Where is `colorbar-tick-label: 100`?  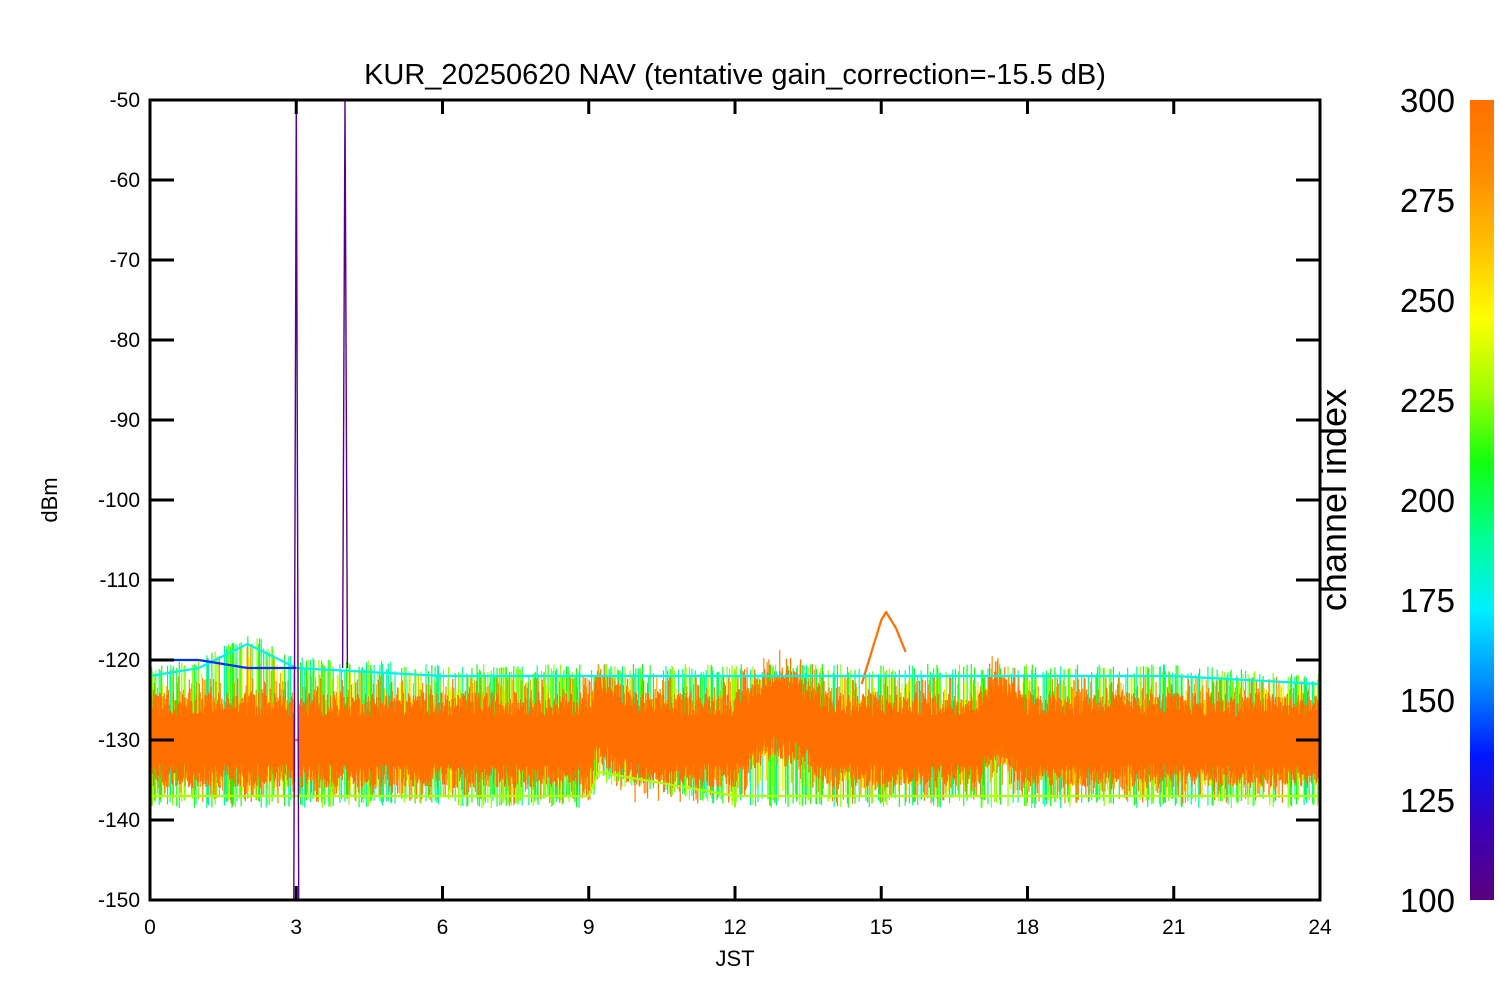 colorbar-tick-label: 100 is located at coordinates (1427, 900).